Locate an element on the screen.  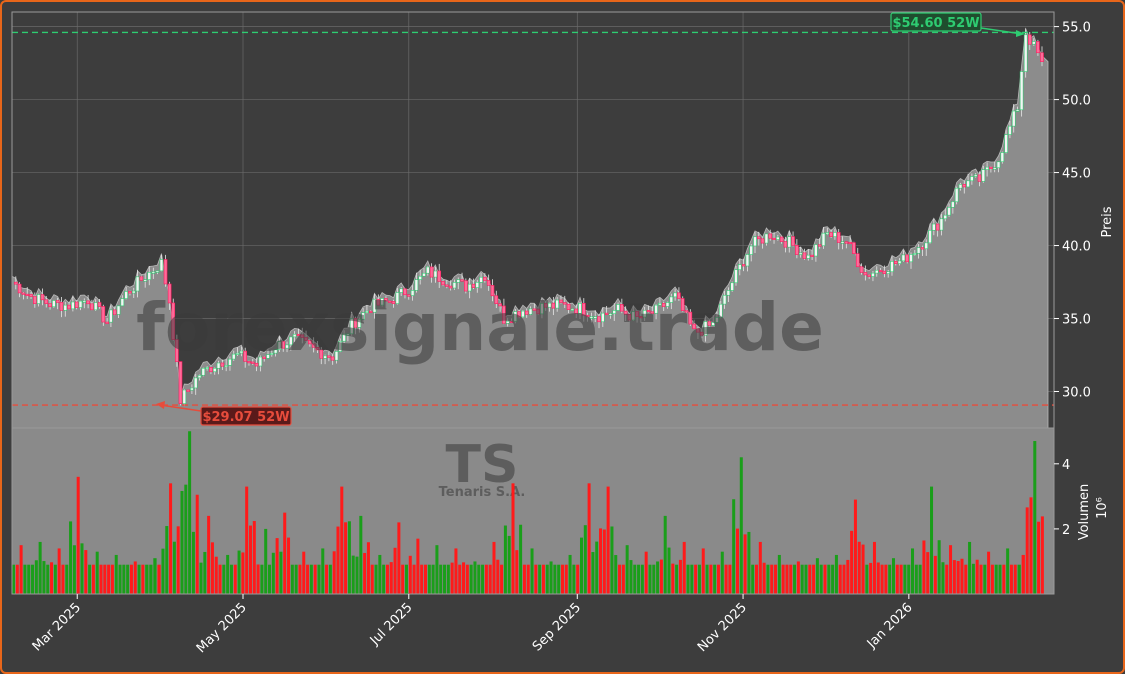
time-tick-label: Mar 2025 is located at coordinates (57, 627).